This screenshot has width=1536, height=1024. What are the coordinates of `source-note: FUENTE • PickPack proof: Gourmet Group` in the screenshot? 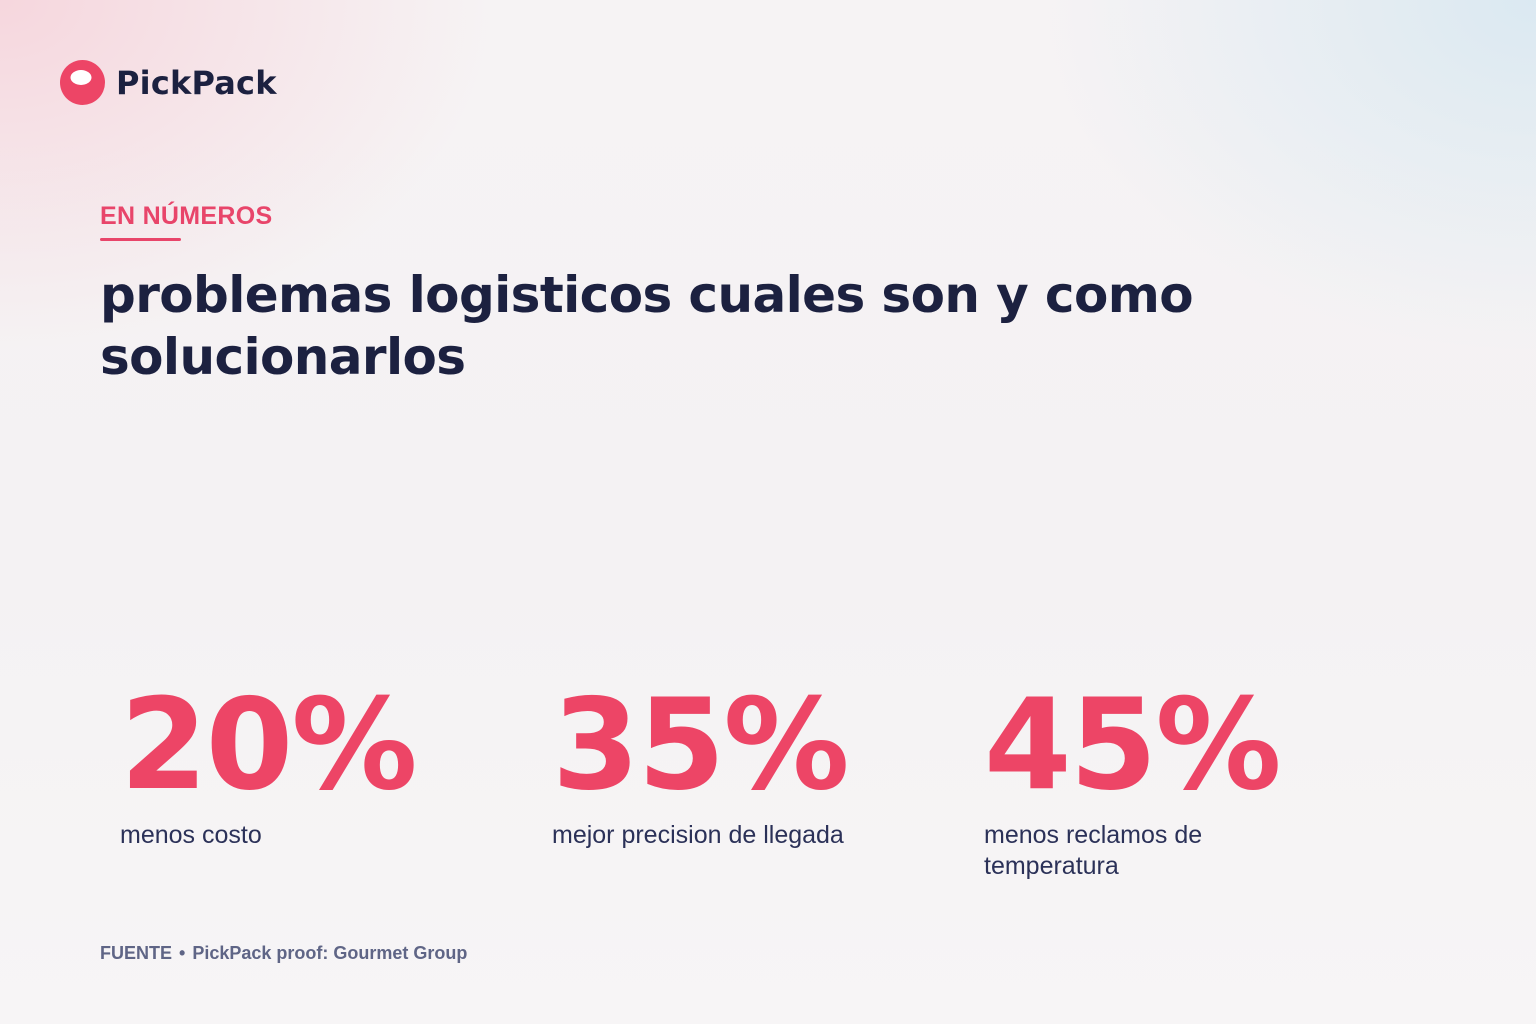 It's located at (283, 953).